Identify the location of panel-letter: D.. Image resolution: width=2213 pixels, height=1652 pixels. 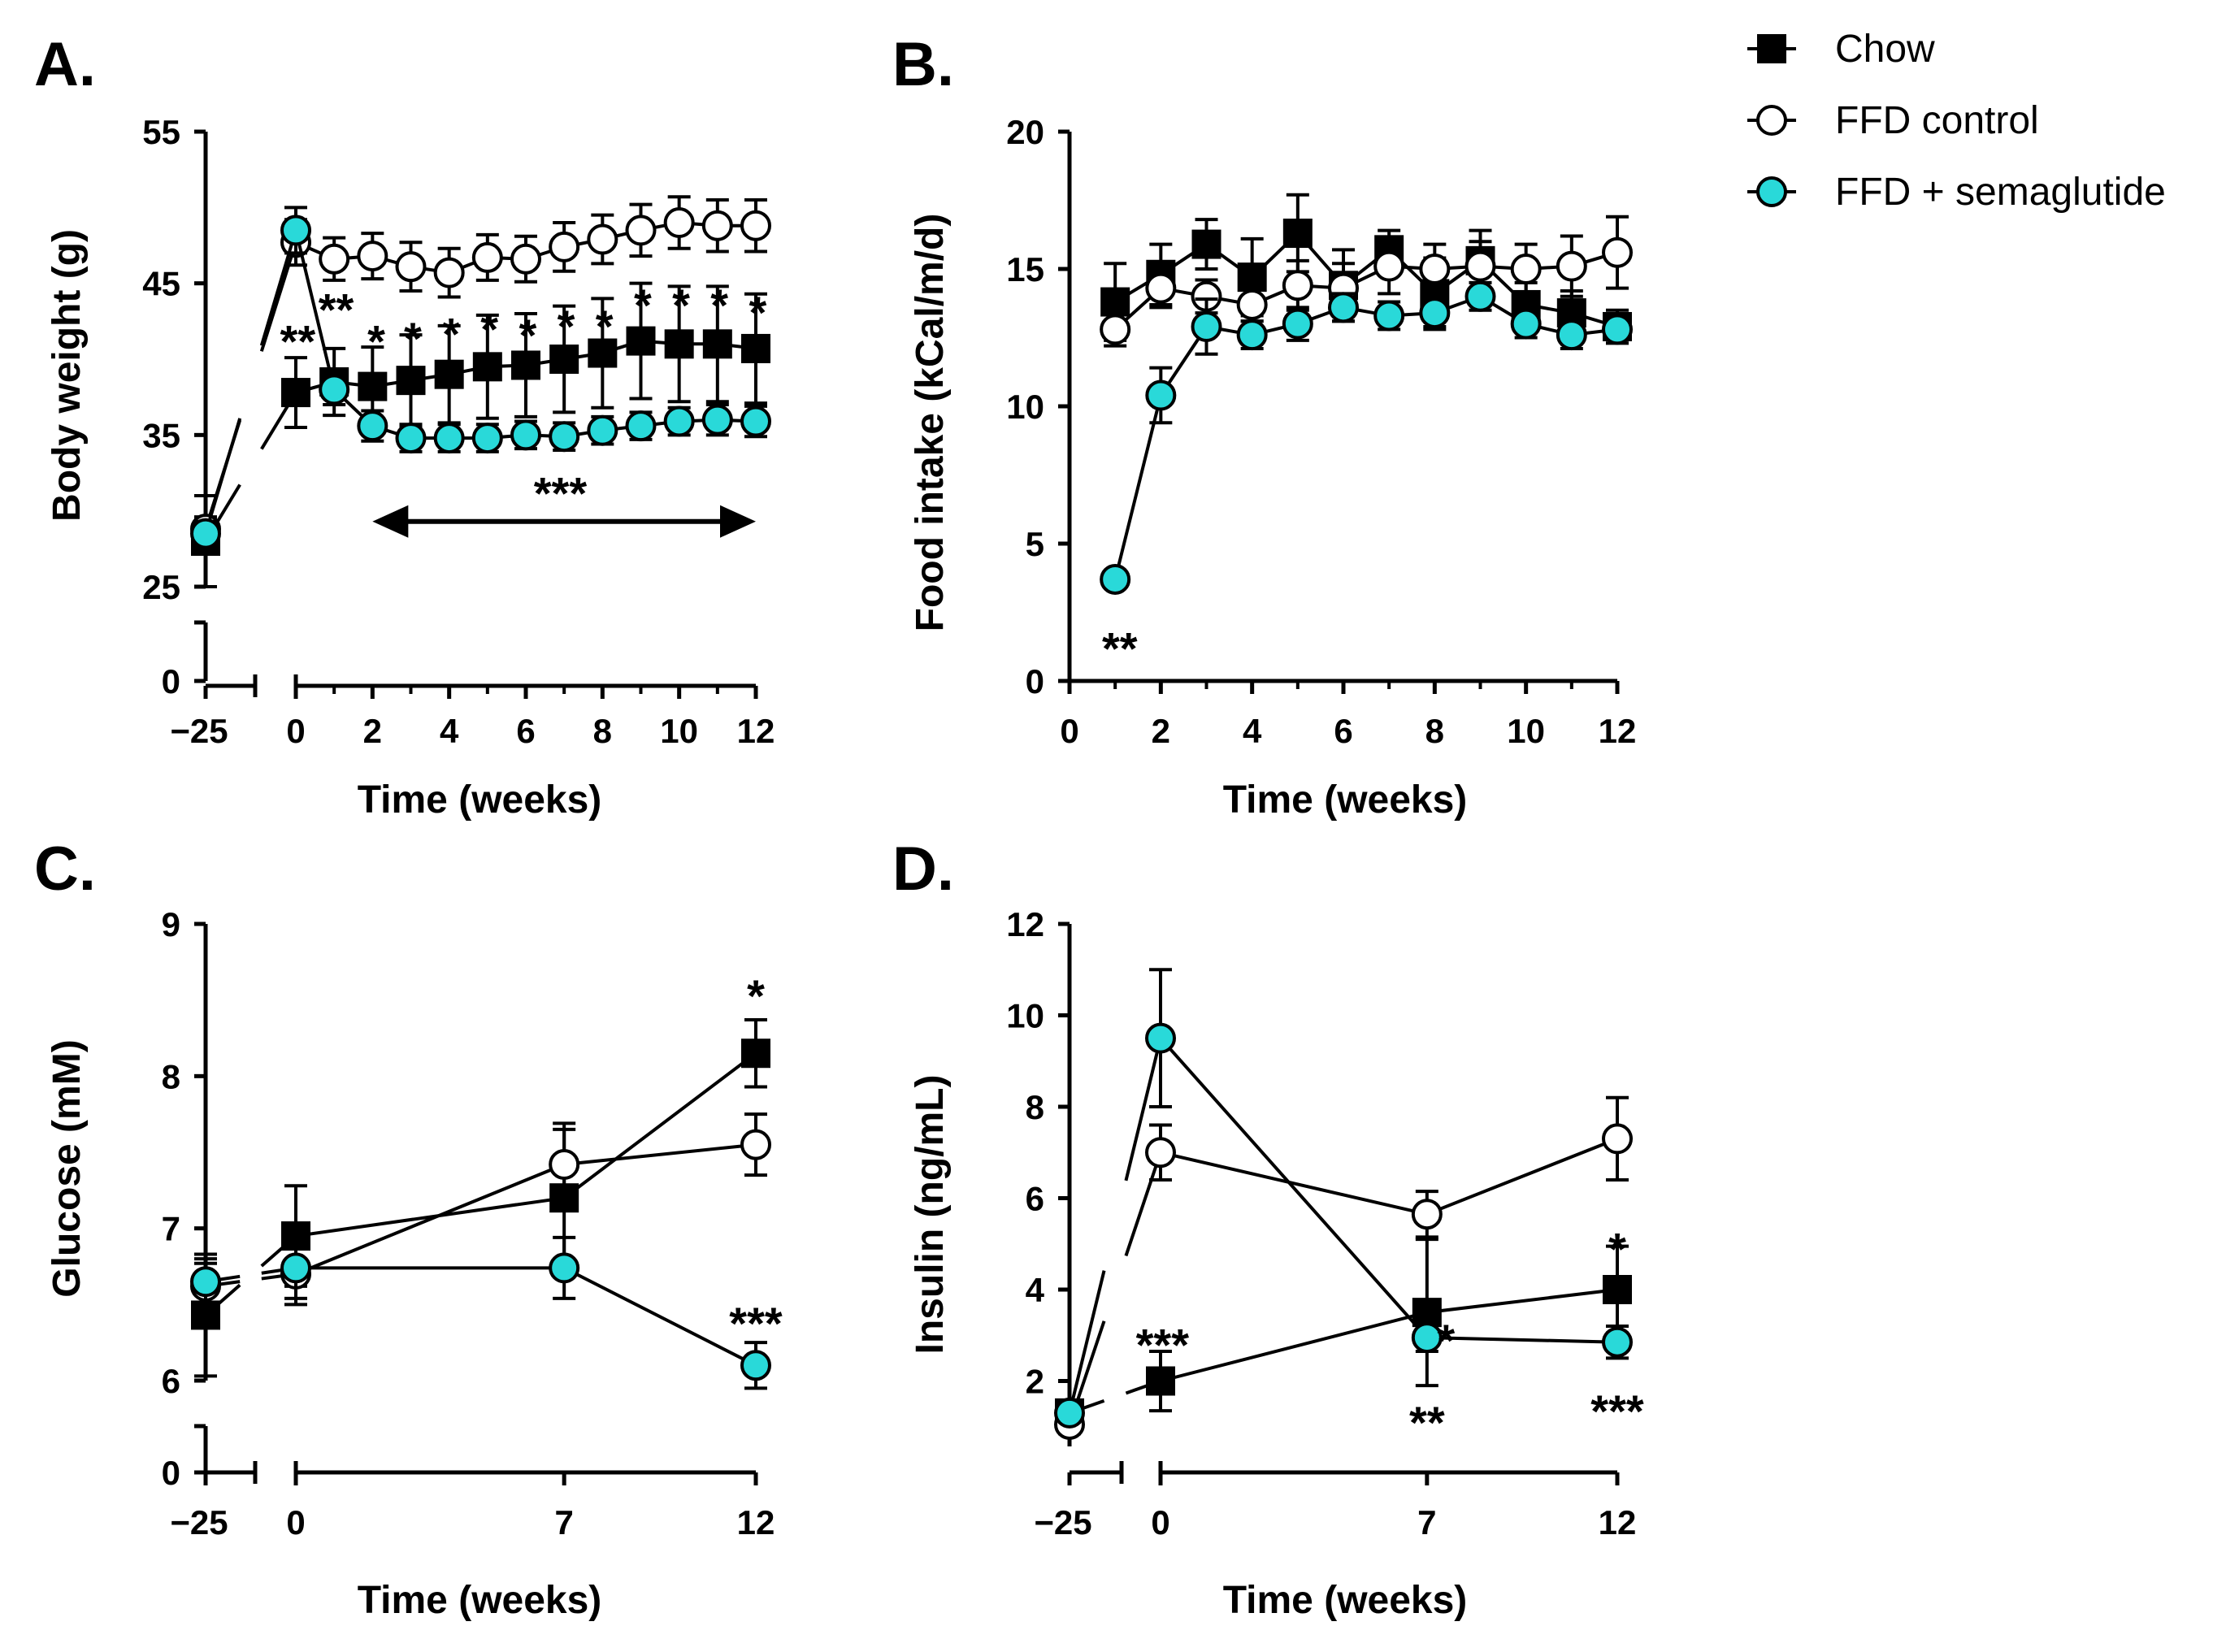
(923, 869).